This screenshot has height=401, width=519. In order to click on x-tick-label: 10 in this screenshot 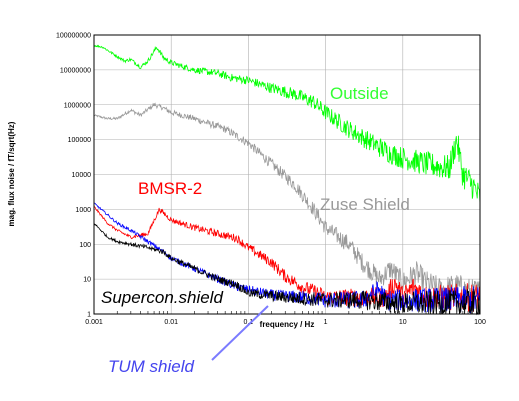, I will do `click(403, 322)`.